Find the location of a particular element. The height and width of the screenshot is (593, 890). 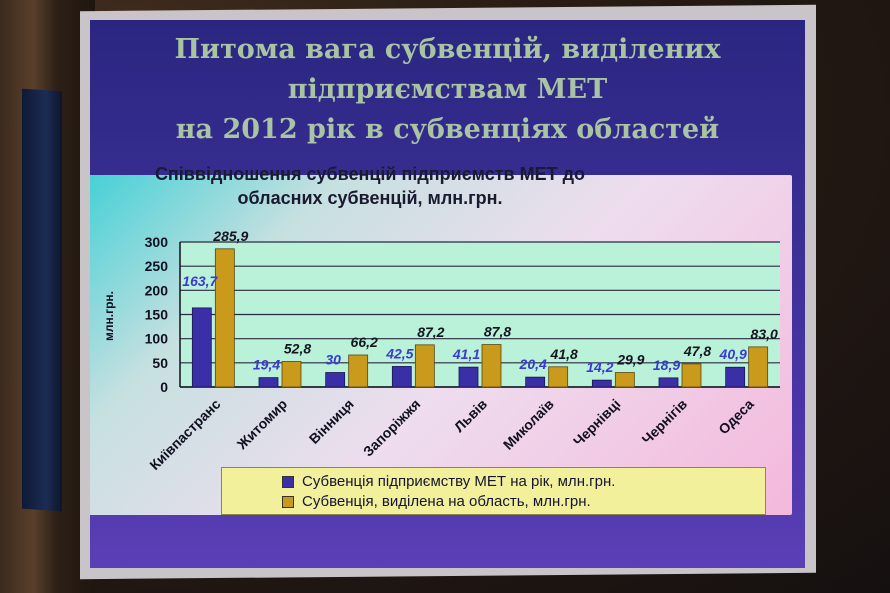

data-label-met-8: 40,9 is located at coordinates (733, 354).